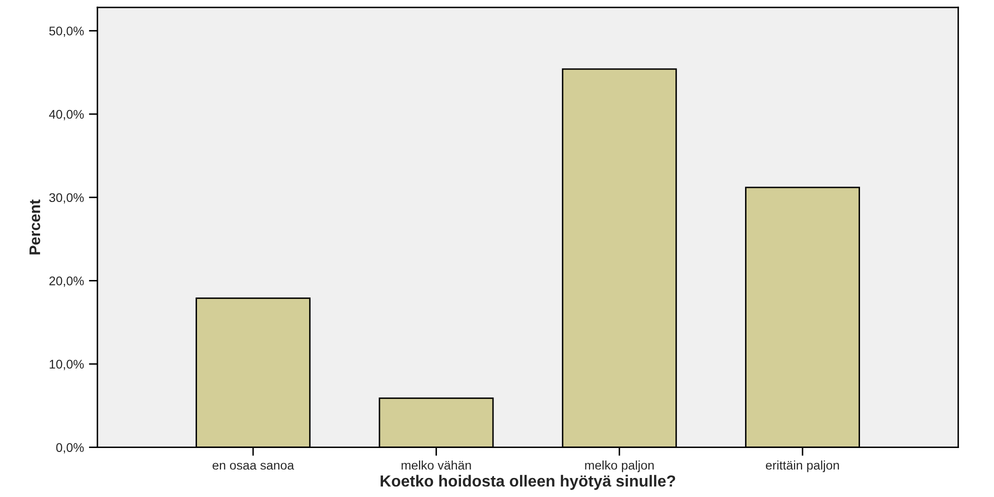  I want to click on y-tick-label: 10,0%, so click(67, 365).